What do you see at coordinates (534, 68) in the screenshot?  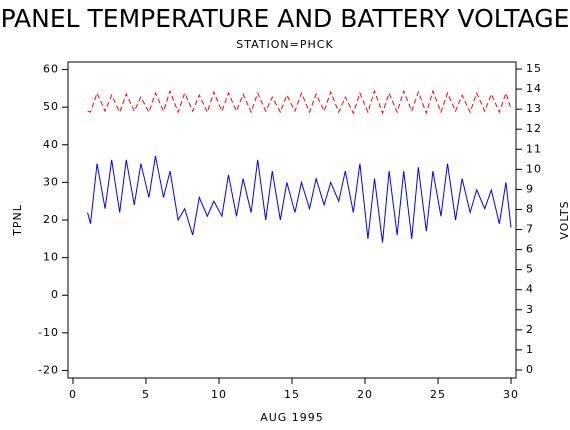 I see `y2-tick-label: 15` at bounding box center [534, 68].